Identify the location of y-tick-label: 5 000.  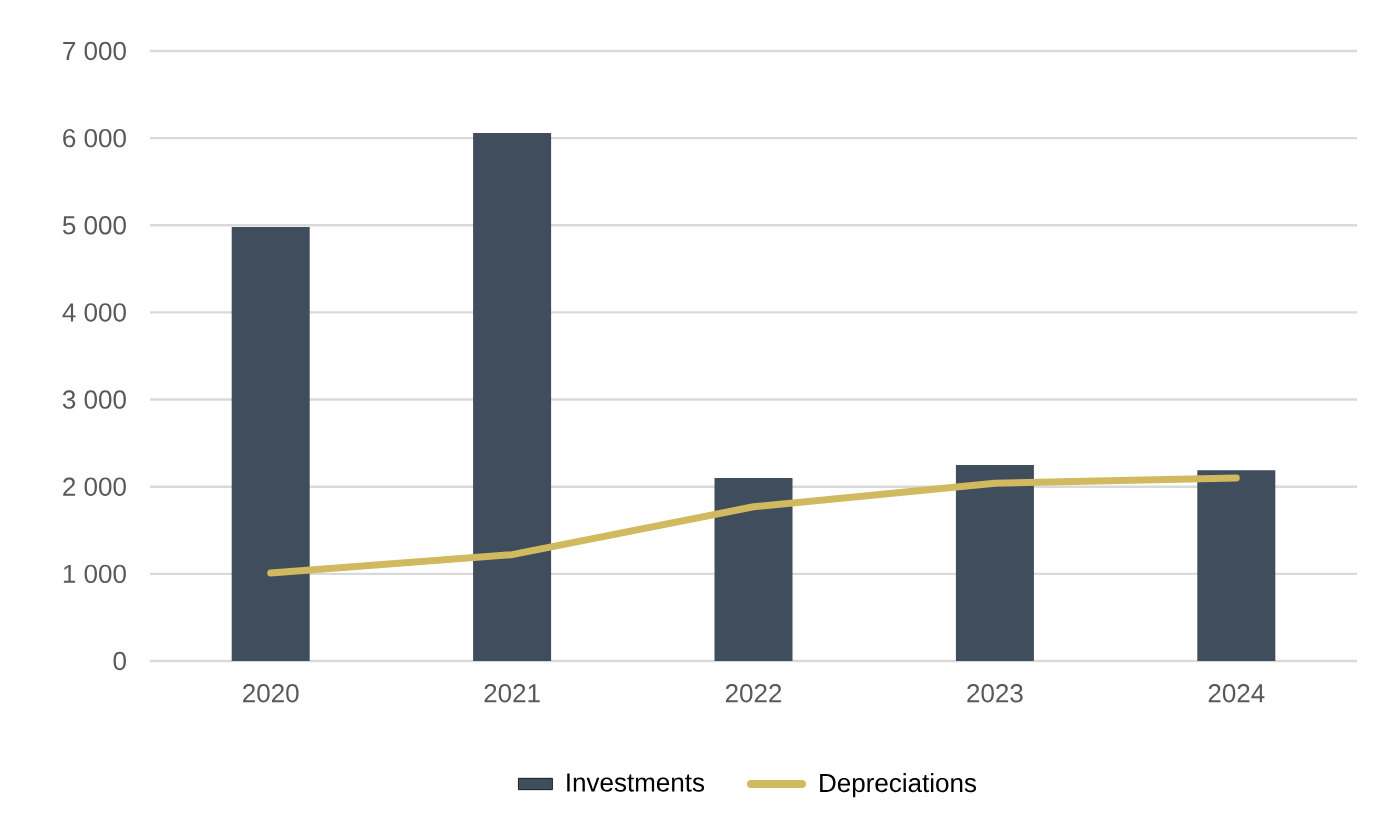
(94, 225).